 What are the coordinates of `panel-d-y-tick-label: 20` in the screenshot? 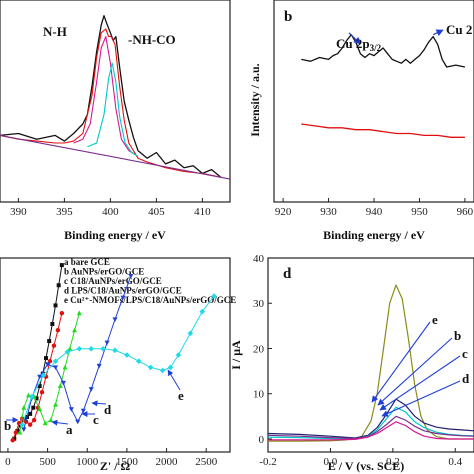 It's located at (259, 349).